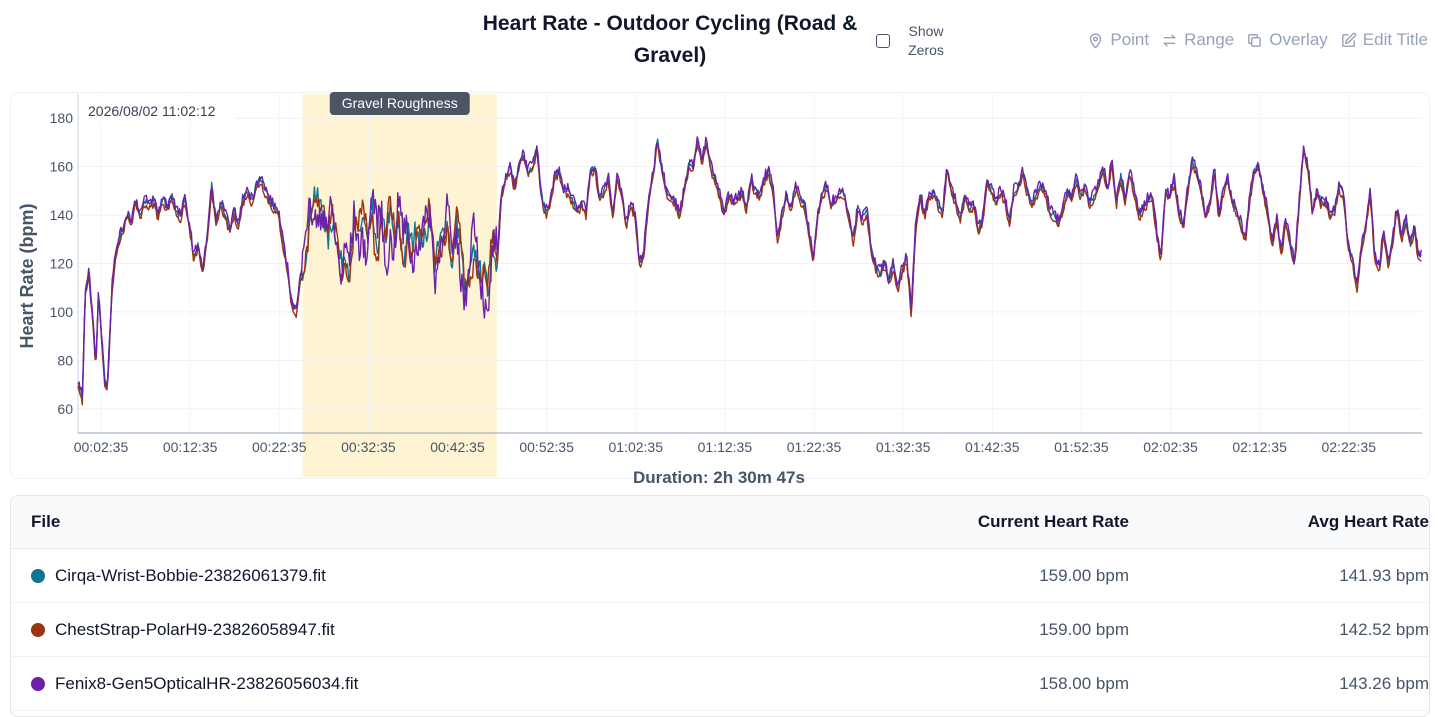 The height and width of the screenshot is (717, 1438). I want to click on col-current-header: Current Heart Rate, so click(1053, 521).